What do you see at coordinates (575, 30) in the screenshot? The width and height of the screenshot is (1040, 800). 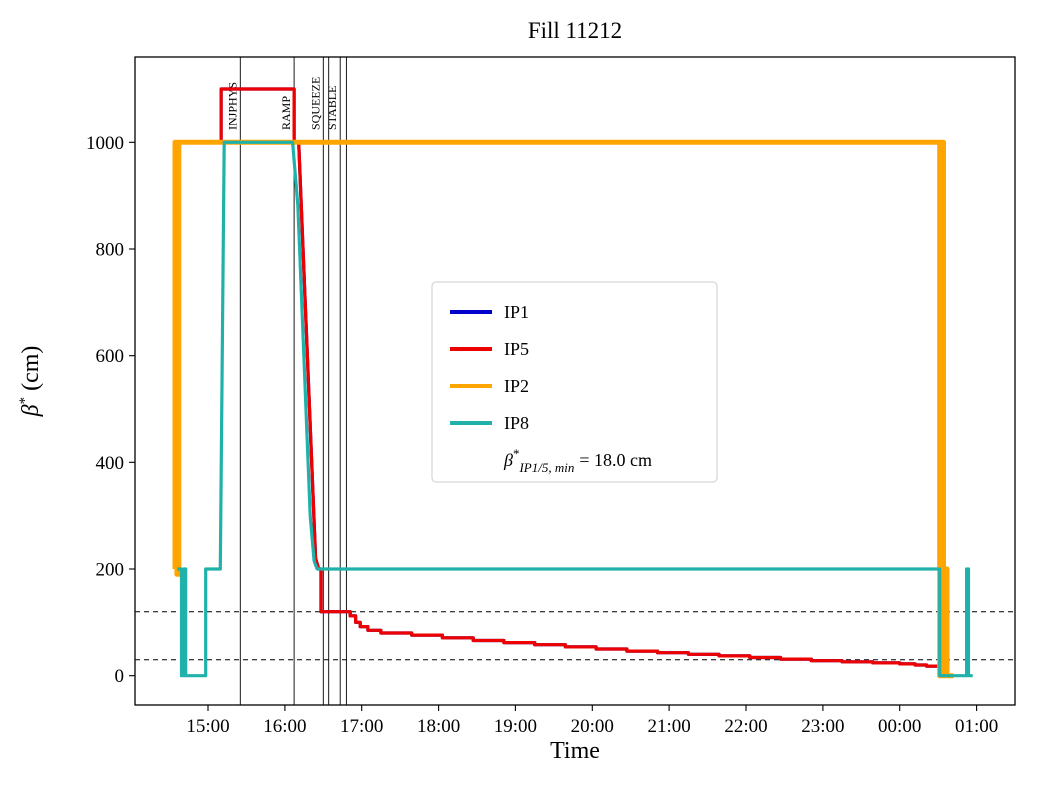 I see `chart-title: Fill 11212` at bounding box center [575, 30].